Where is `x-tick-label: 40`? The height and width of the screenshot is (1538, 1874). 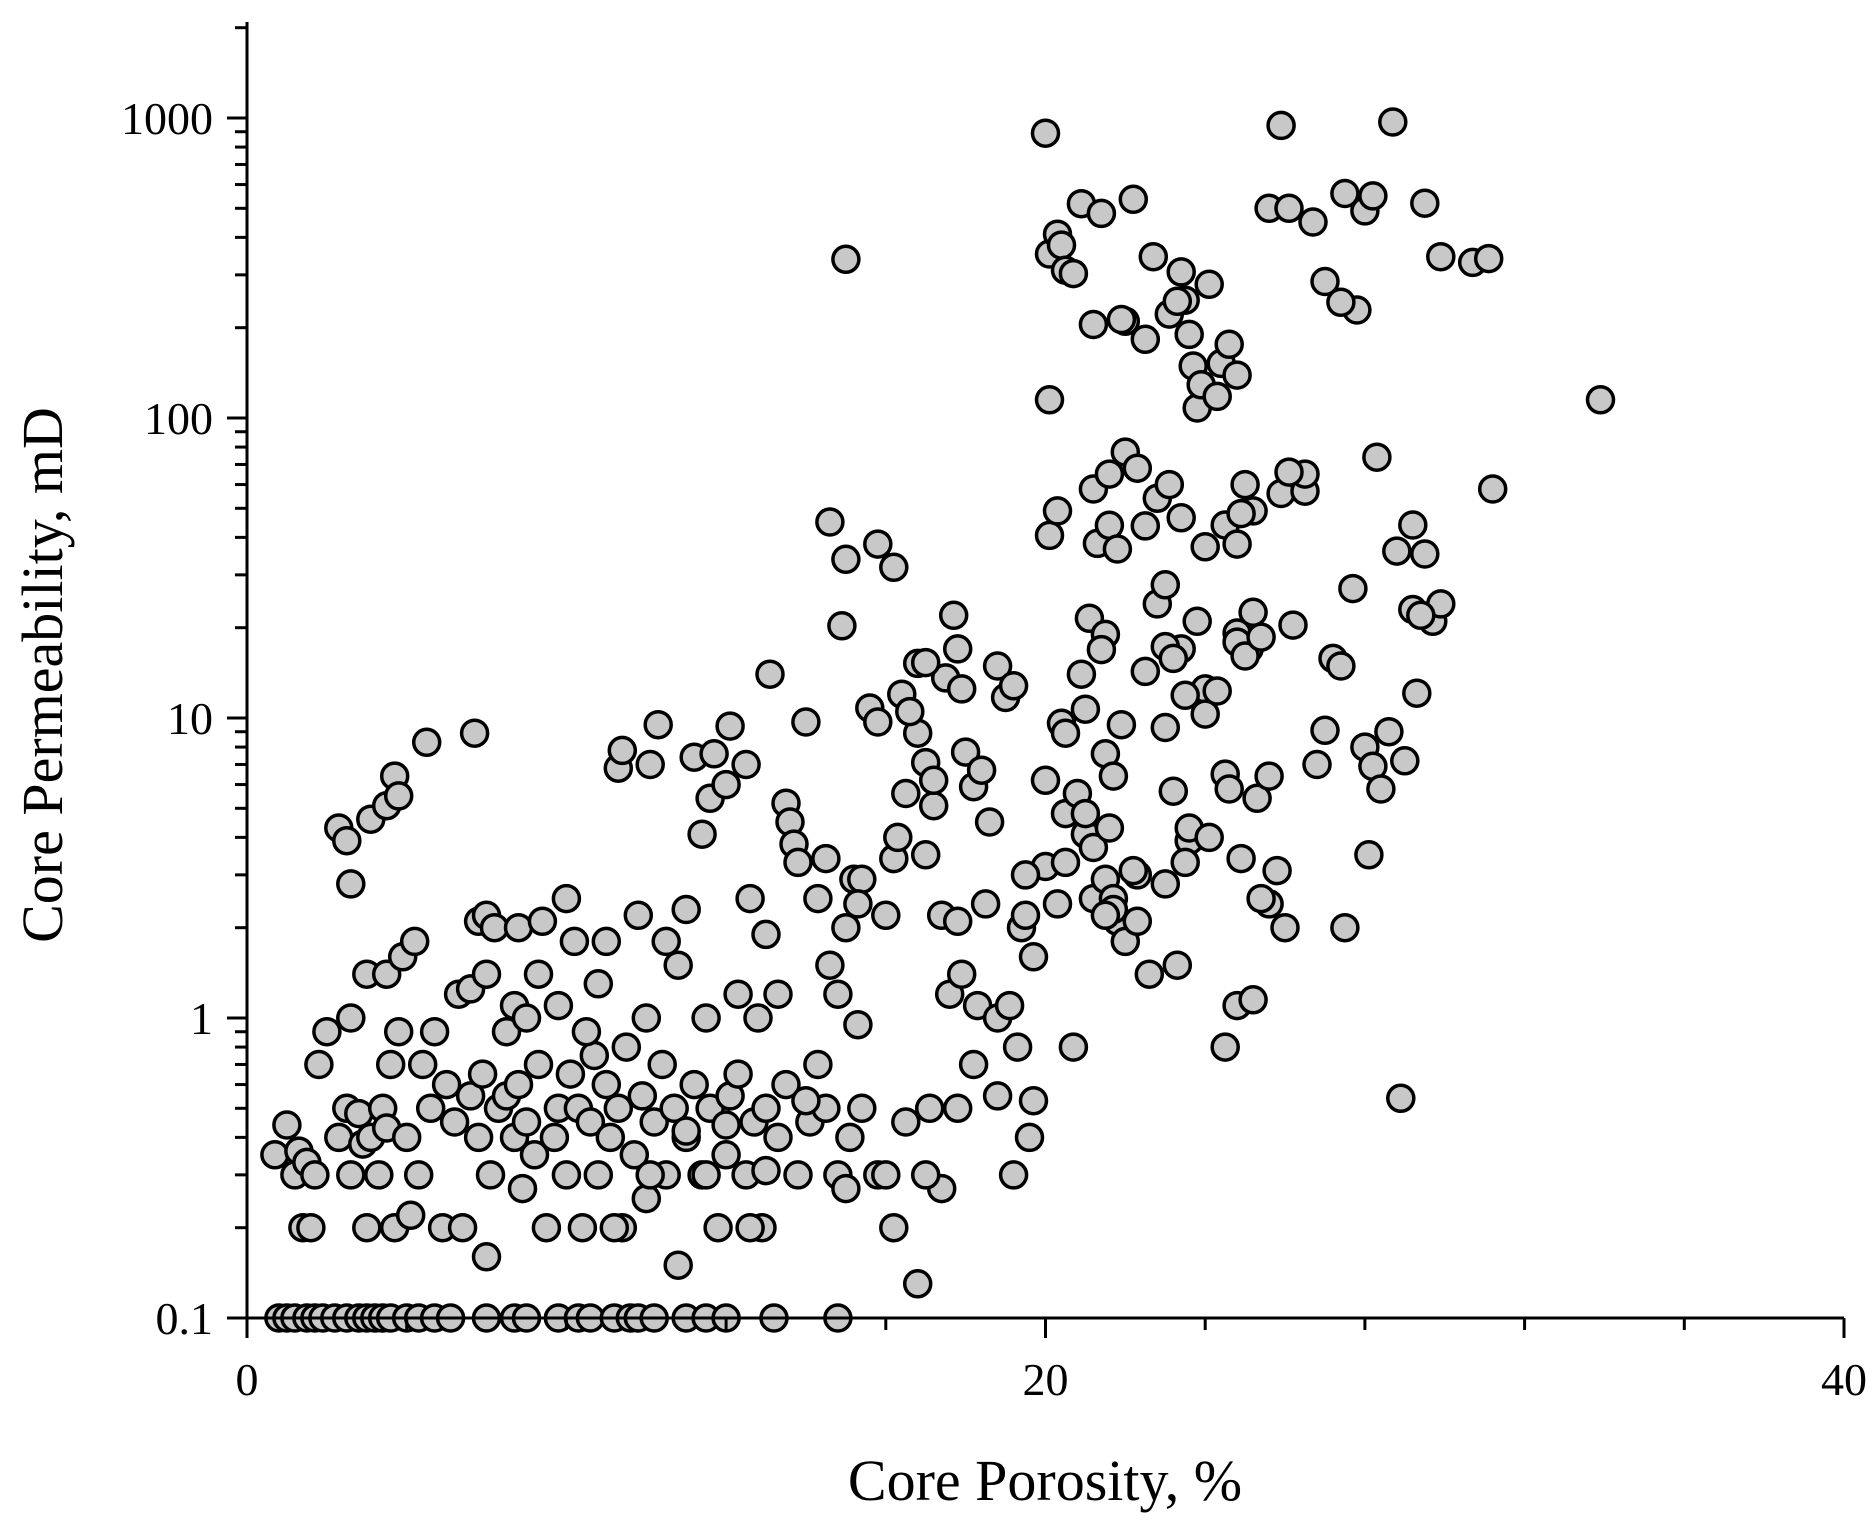
x-tick-label: 40 is located at coordinates (1844, 1379).